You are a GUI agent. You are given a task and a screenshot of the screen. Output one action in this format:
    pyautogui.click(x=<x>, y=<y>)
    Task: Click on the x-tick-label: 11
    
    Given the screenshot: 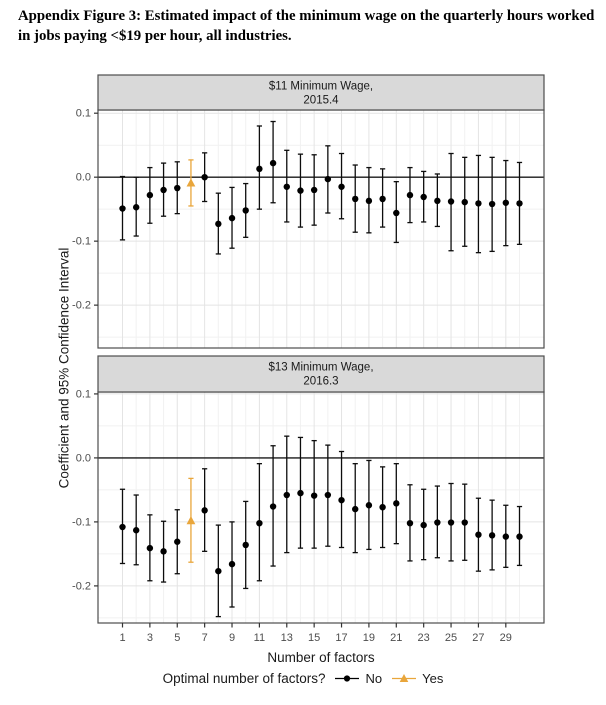 What is the action you would take?
    pyautogui.click(x=259, y=638)
    